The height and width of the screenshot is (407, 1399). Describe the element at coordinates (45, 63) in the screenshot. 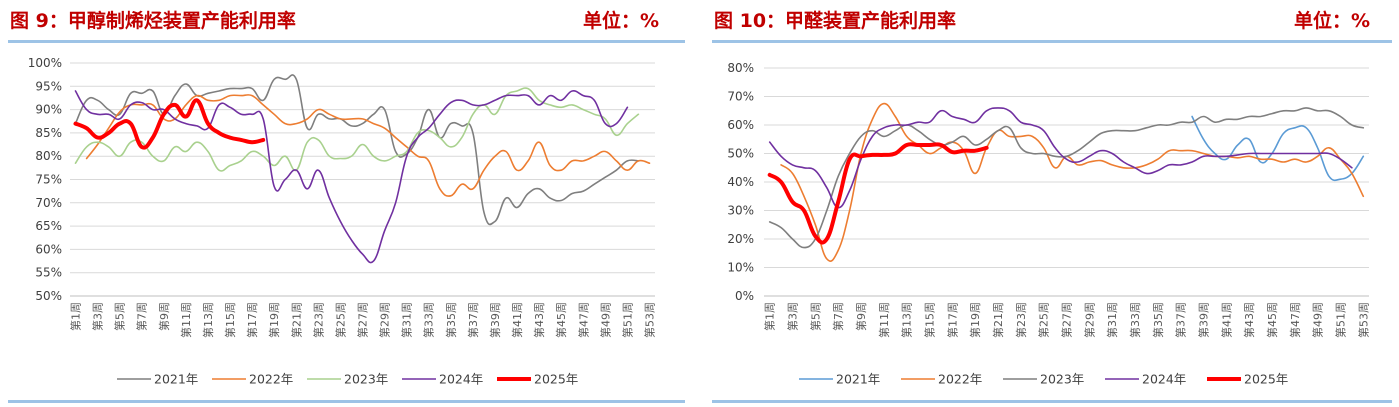

I see `y-tick-label: 100%` at that location.